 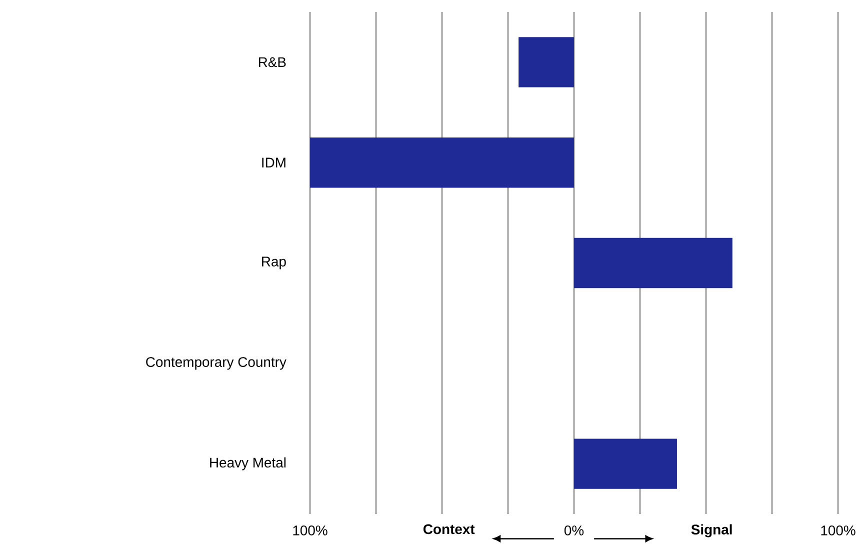 I want to click on y-tick-label: Contemporary Country, so click(x=216, y=363).